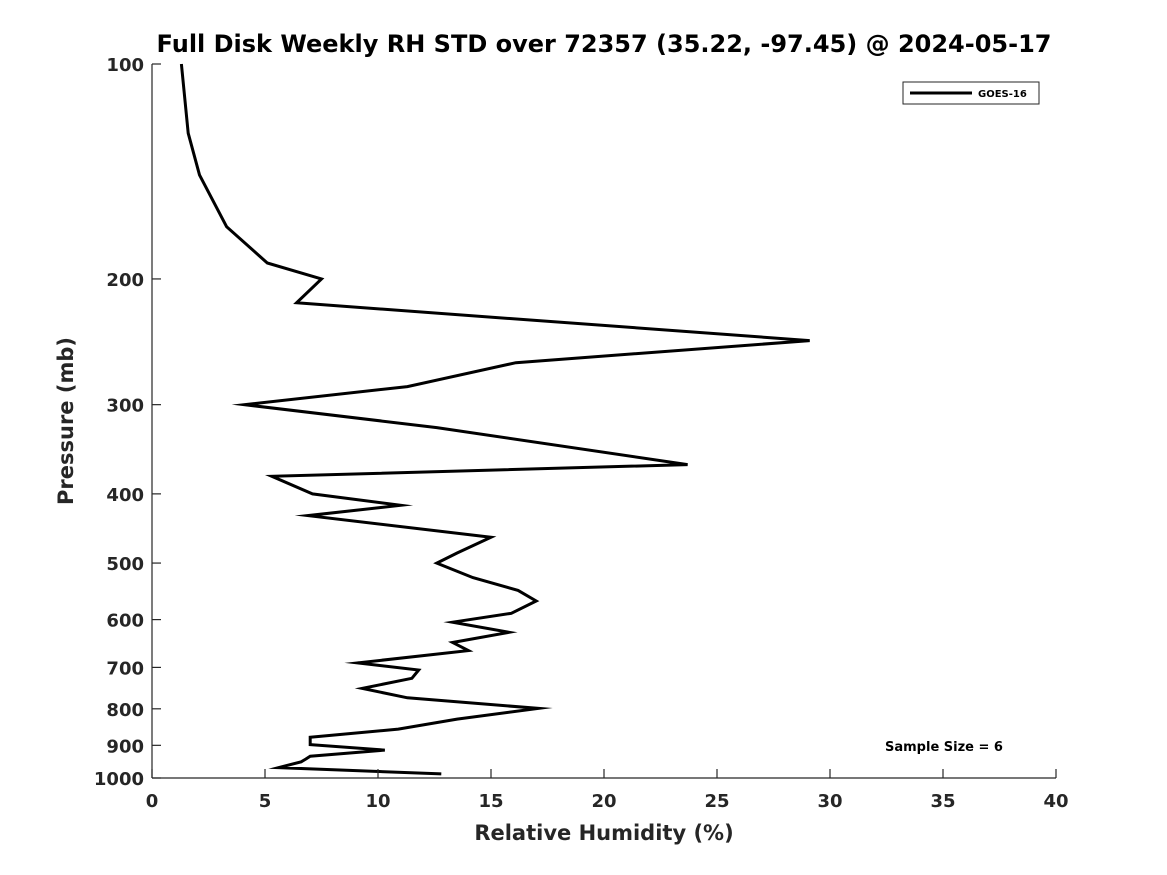 Image resolution: width=1167 pixels, height=875 pixels. Describe the element at coordinates (125, 406) in the screenshot. I see `y-tick-label: 300` at that location.